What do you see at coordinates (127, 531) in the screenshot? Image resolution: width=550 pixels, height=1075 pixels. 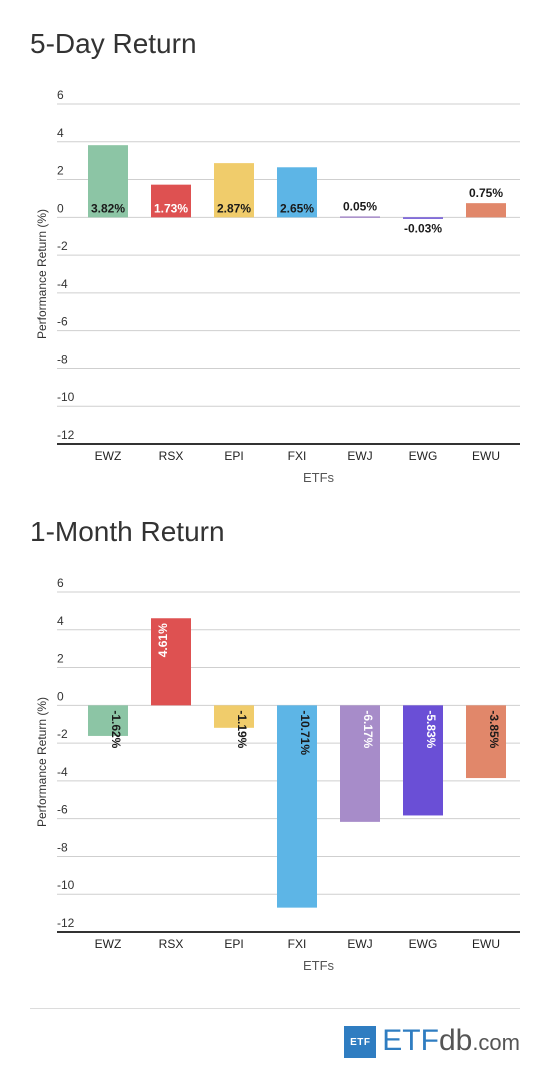 I see `chart-title-1month: 1-Month Return` at bounding box center [127, 531].